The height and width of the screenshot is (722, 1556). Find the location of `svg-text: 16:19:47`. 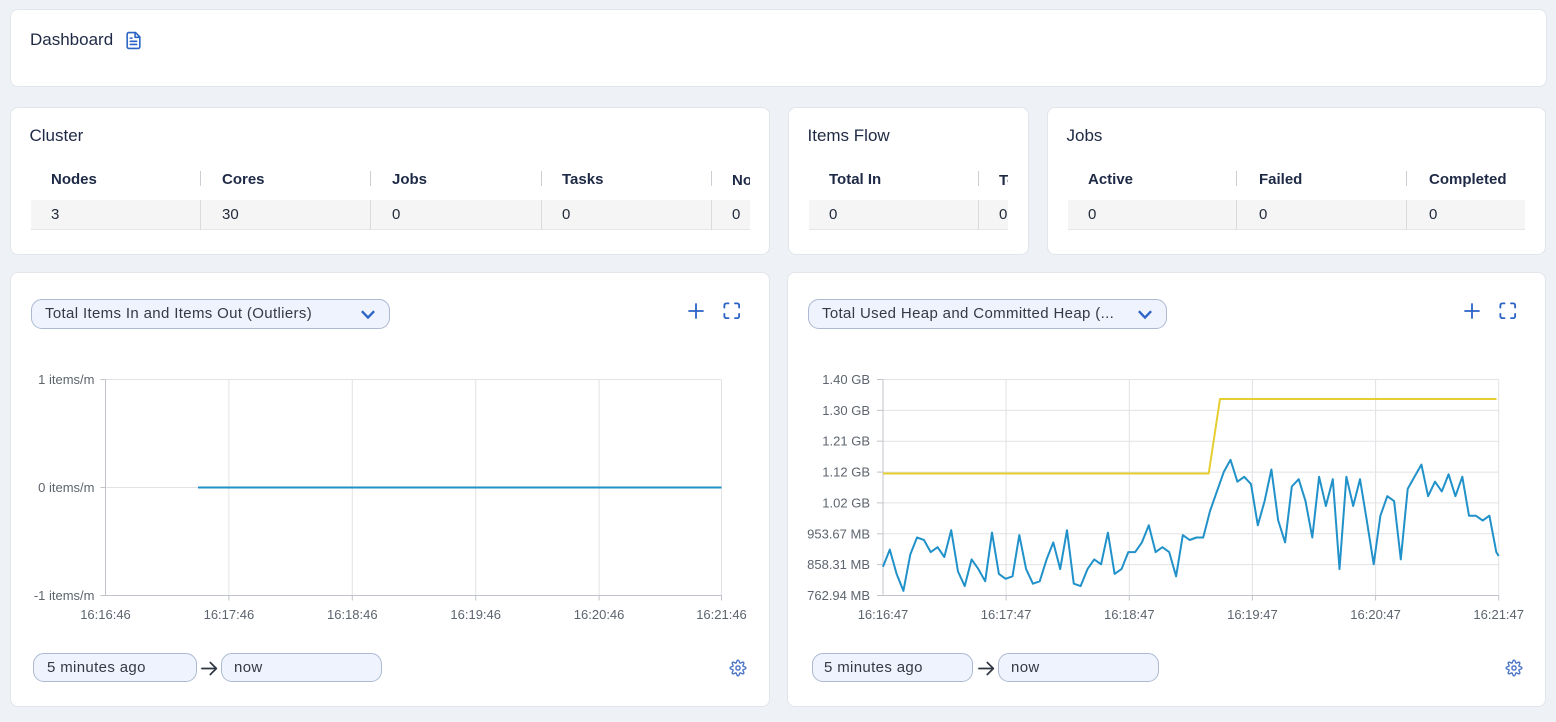

svg-text: 16:19:47 is located at coordinates (1252, 614).